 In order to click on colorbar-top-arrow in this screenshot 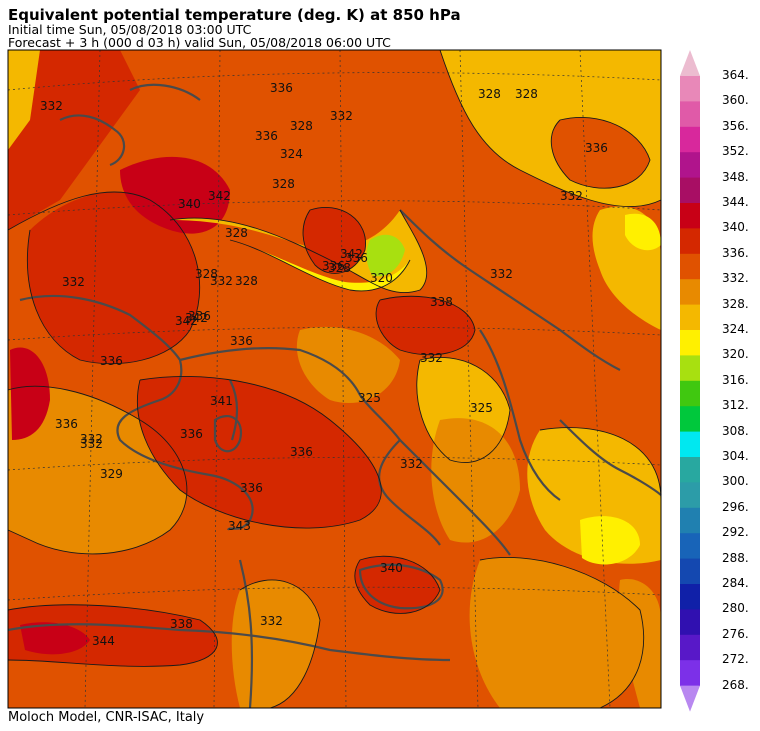, I will do `click(690, 63)`.